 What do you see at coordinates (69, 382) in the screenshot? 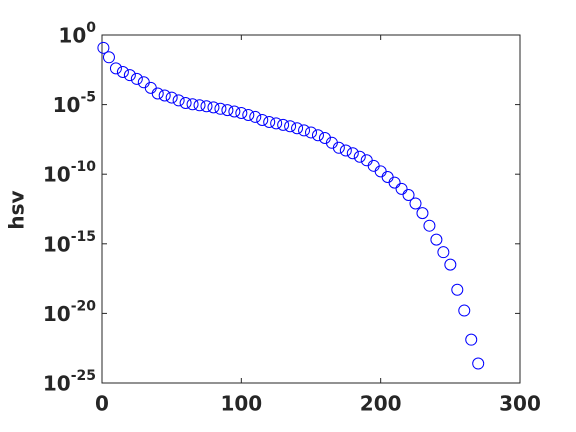
I see `y-tick-label: 10⁻²⁵` at bounding box center [69, 382].